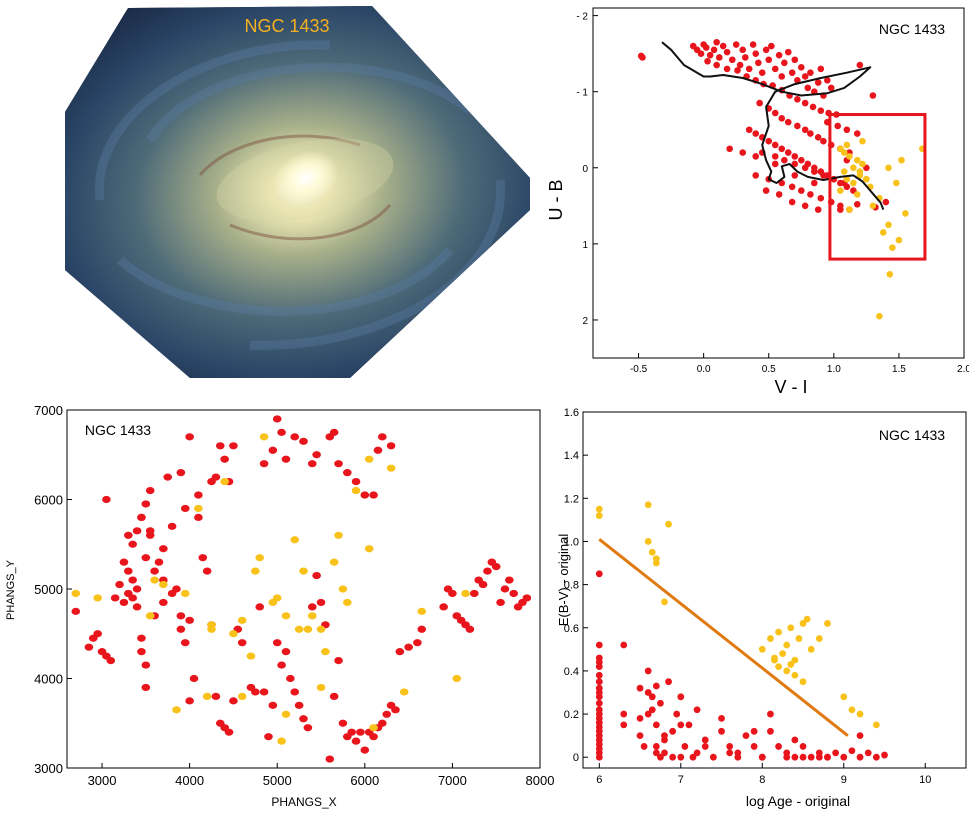 The image size is (969, 814). I want to click on age-ytick-label: 0.4, so click(571, 672).